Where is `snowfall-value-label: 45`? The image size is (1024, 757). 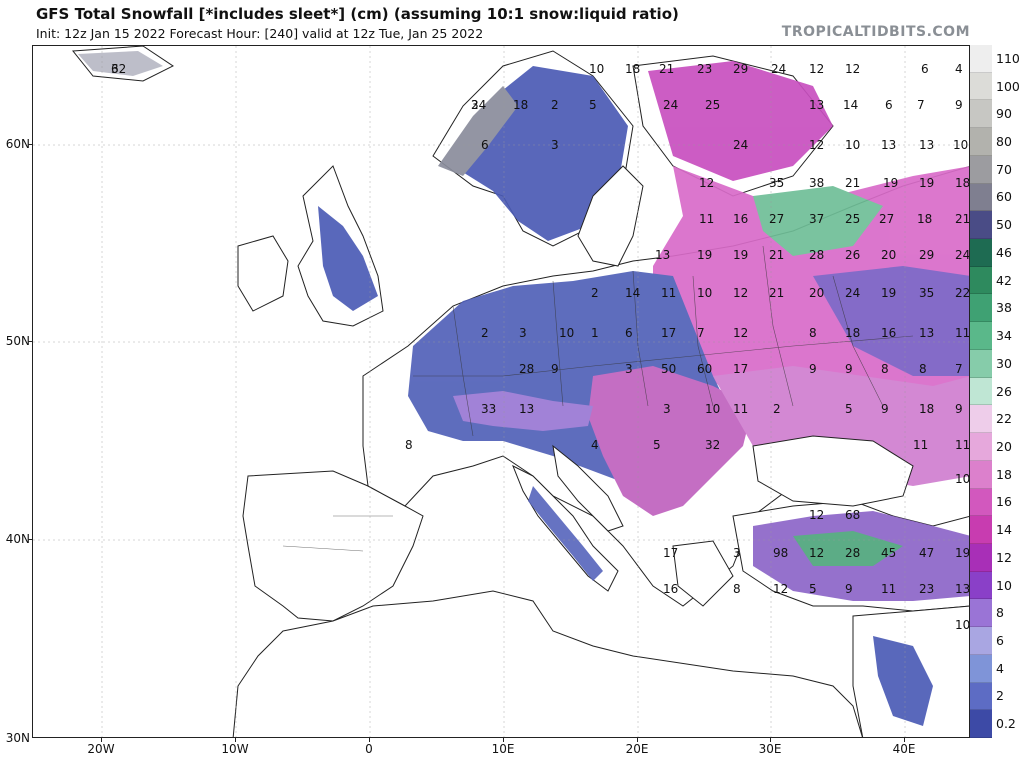
snowfall-value-label: 45 is located at coordinates (889, 553).